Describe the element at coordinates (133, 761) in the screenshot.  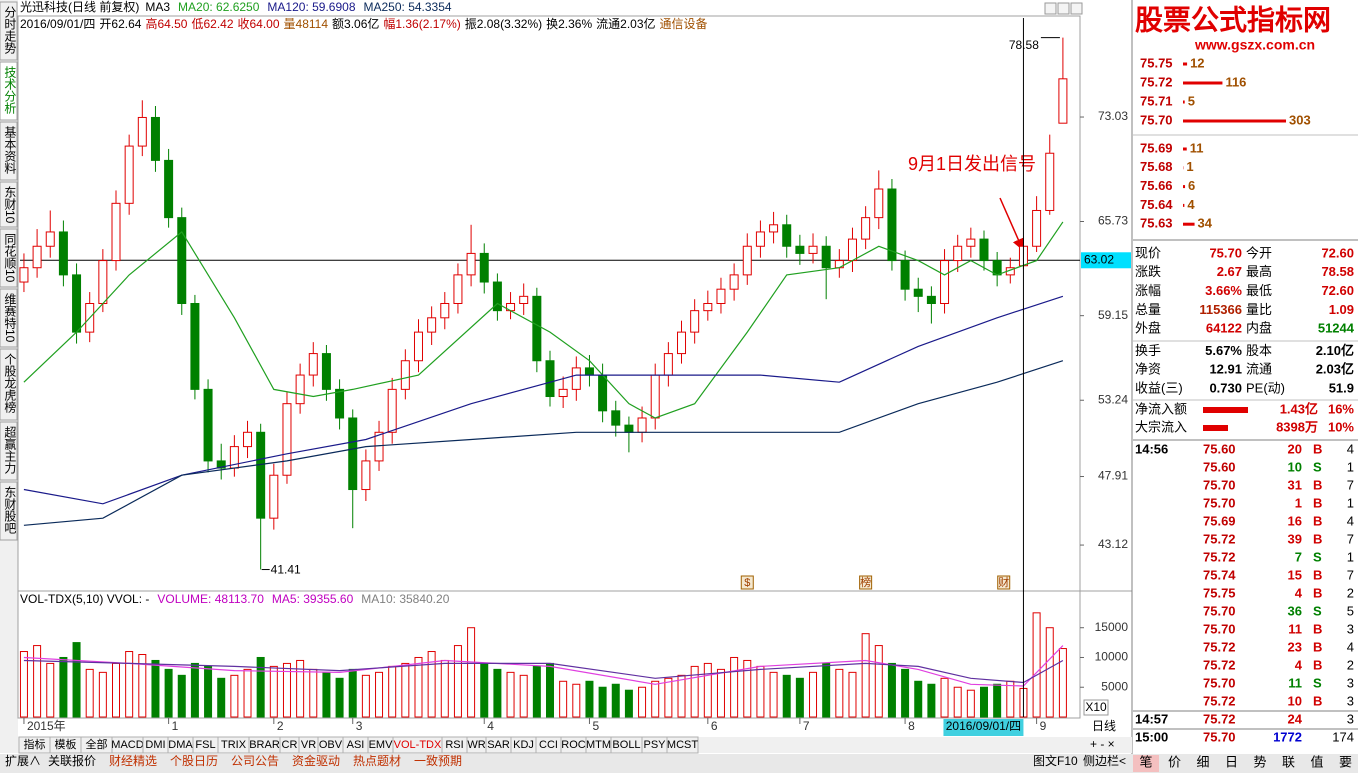
I see `bottom-link: 财经精选` at that location.